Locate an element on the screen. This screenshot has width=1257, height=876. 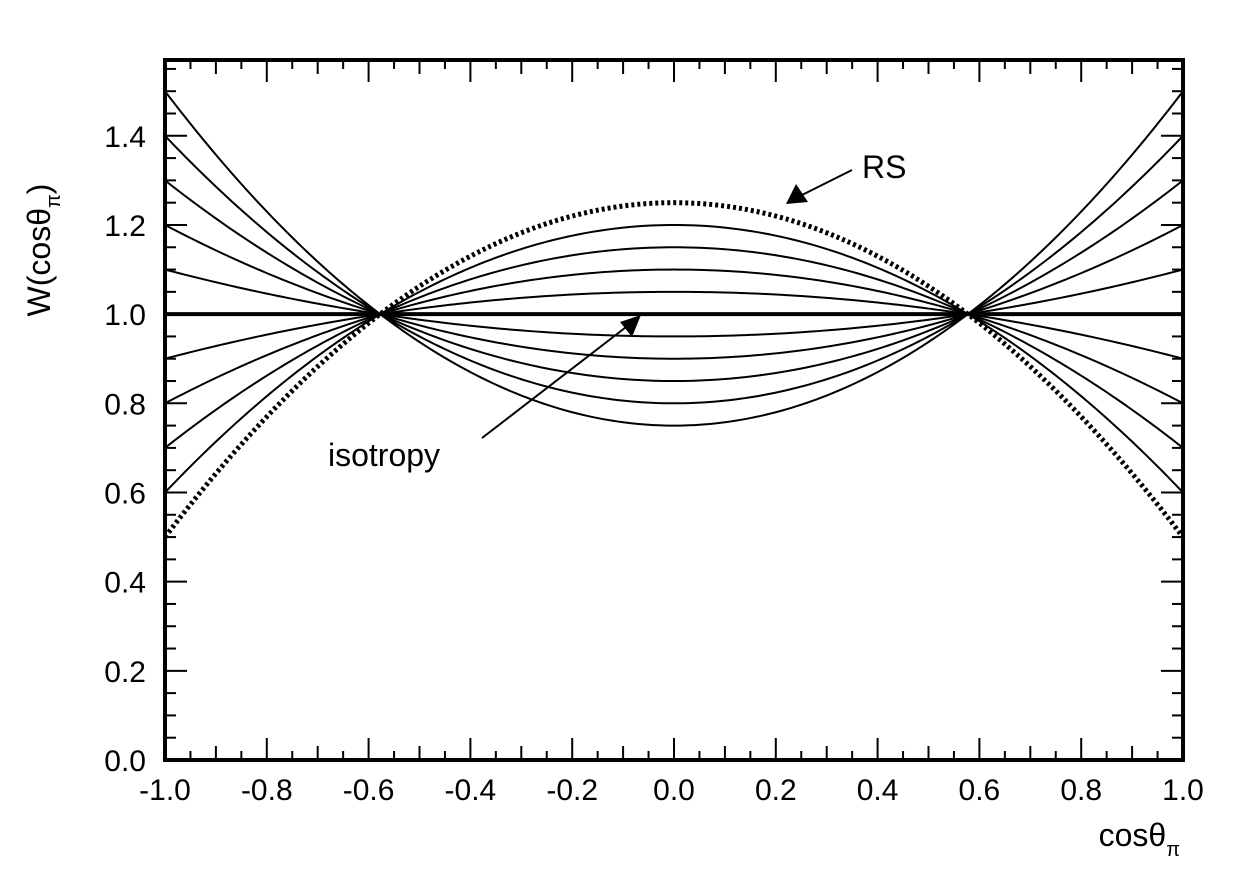
x-tick-label: 1.0 is located at coordinates (1183, 790).